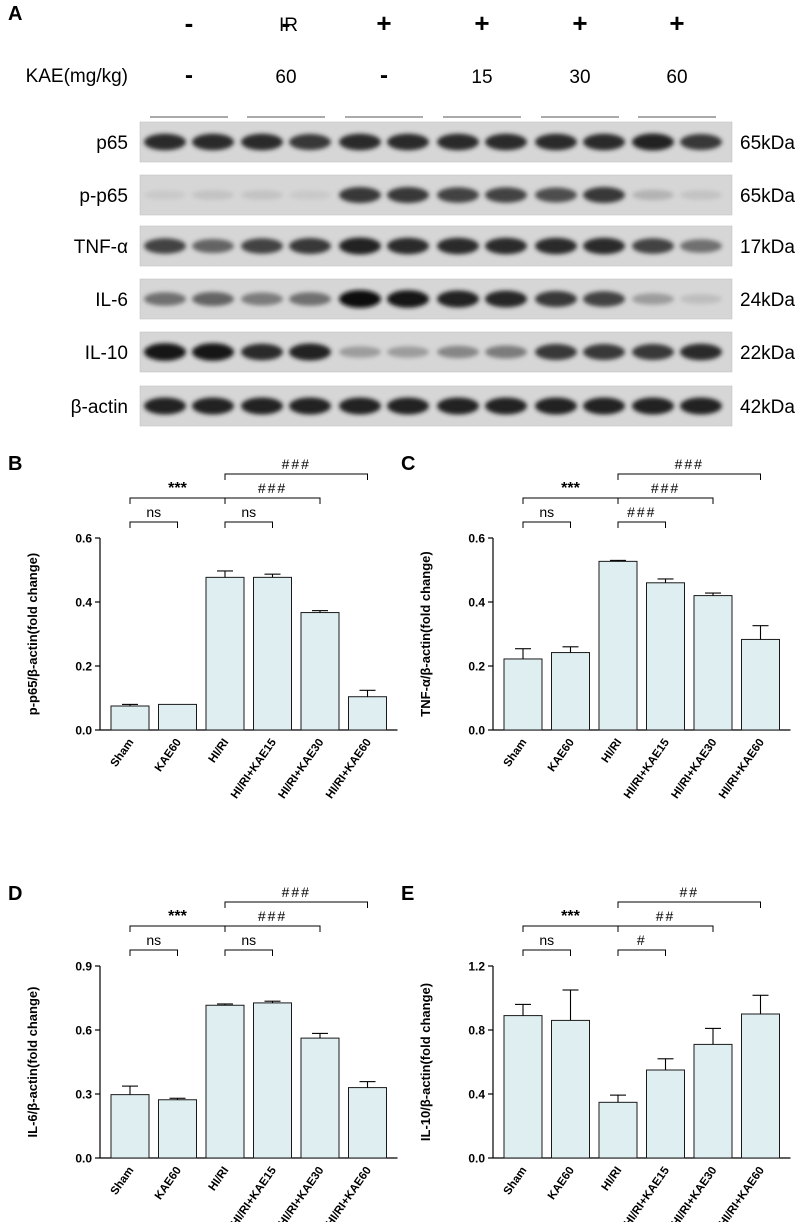  What do you see at coordinates (83, 667) in the screenshot?
I see `y-tick-label: 0.2` at bounding box center [83, 667].